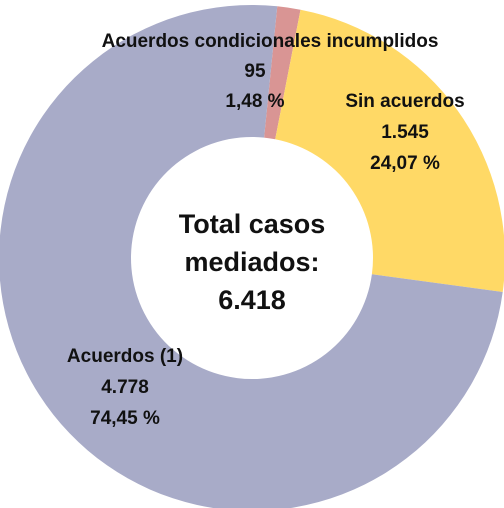 The height and width of the screenshot is (508, 504). Describe the element at coordinates (282, 73) in the screenshot. I see `slice` at that location.